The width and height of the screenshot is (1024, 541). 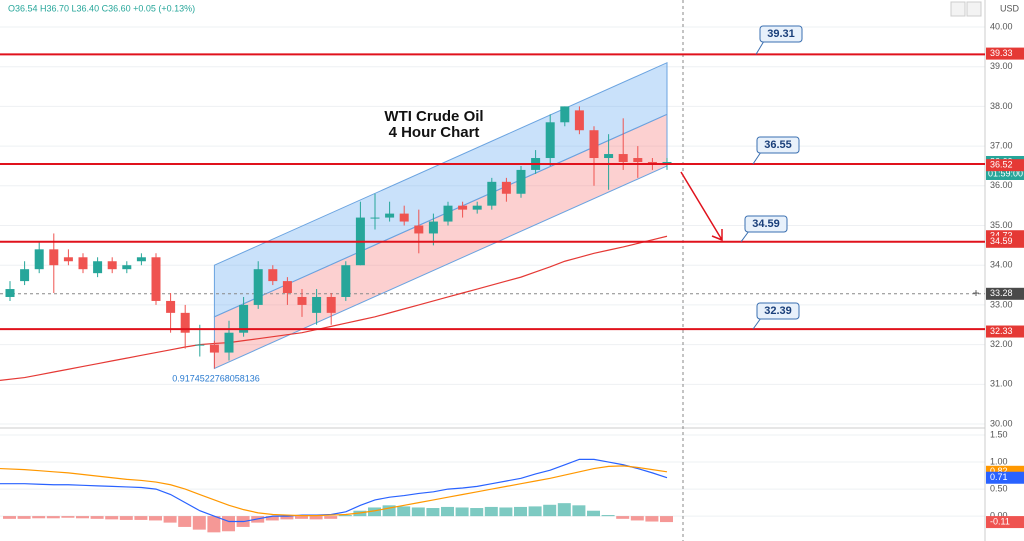 I want to click on macd-tag-label: 0.82, so click(x=999, y=471).